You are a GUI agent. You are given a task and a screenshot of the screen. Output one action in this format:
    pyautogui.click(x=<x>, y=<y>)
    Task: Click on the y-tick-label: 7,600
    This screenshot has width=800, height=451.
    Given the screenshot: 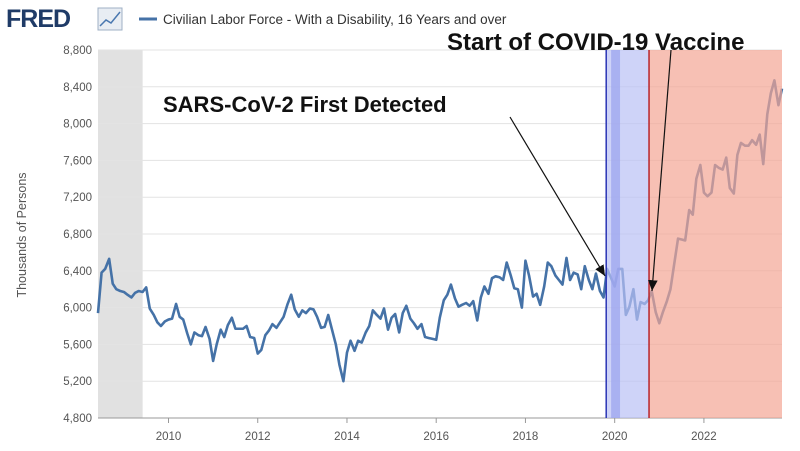 What is the action you would take?
    pyautogui.click(x=77, y=161)
    